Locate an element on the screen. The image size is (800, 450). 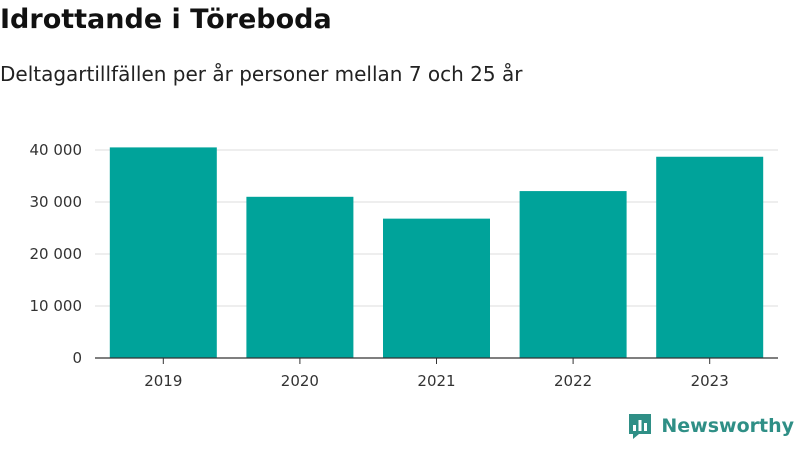
x-tick-label: 2019 is located at coordinates (163, 381).